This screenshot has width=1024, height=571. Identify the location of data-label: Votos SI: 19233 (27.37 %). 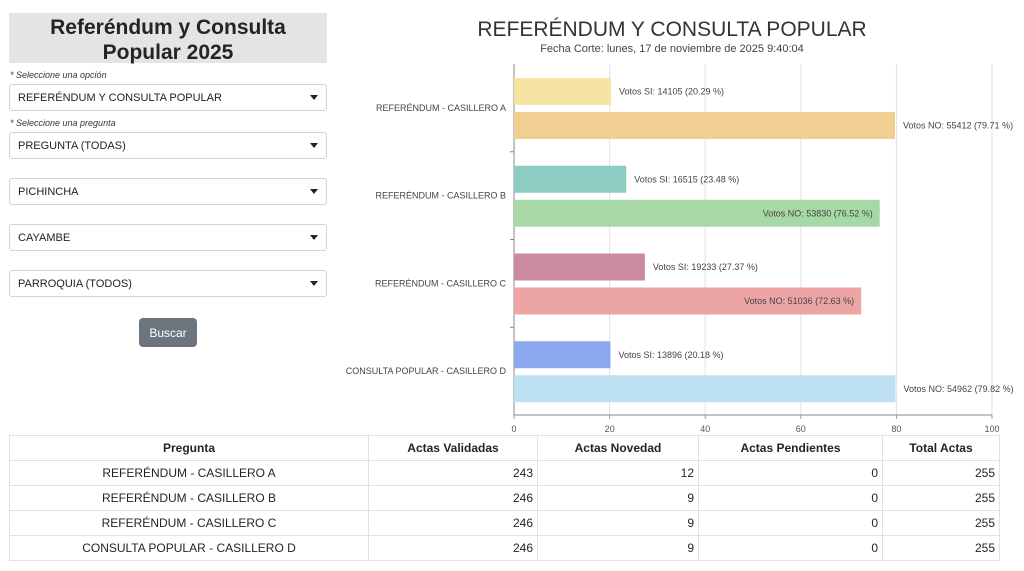
(705, 267).